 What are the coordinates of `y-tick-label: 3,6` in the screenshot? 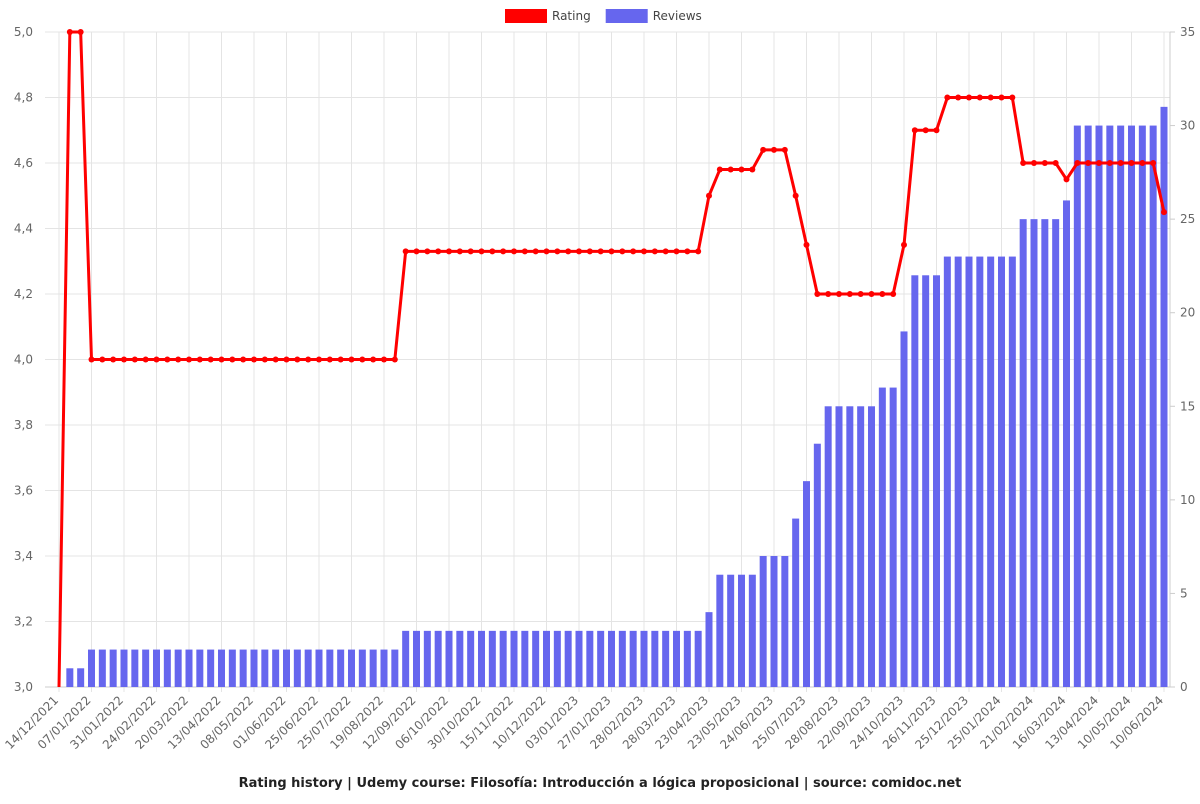 It's located at (23, 491).